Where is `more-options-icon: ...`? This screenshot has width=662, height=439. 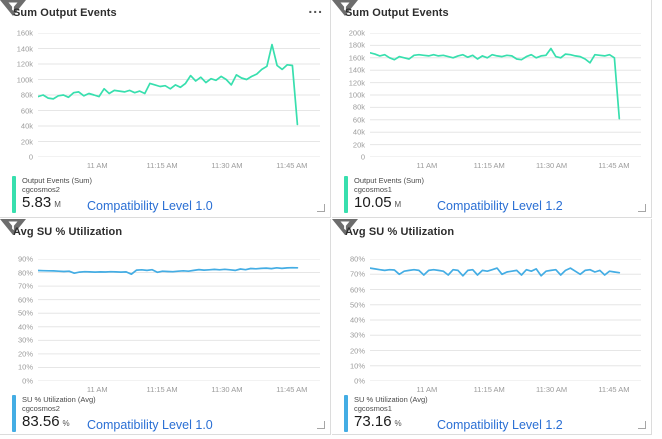
more-options-icon: ... is located at coordinates (315, 8).